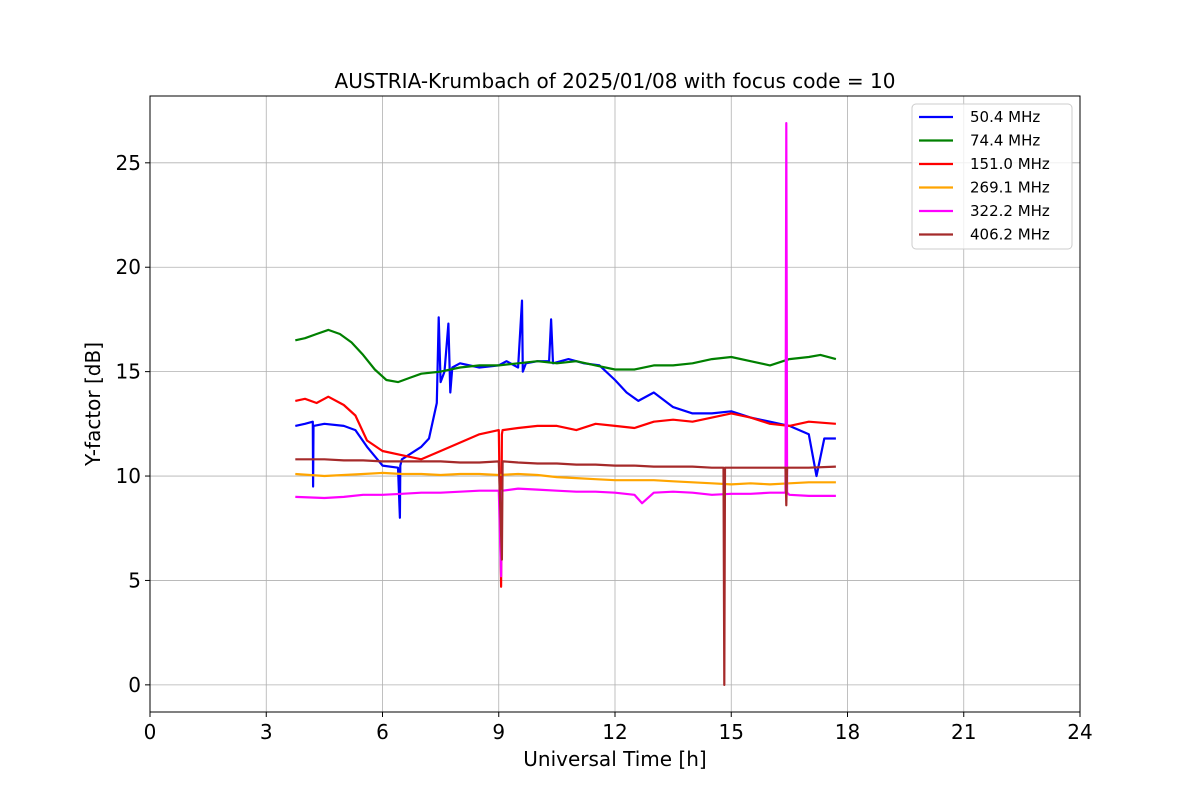  What do you see at coordinates (150, 732) in the screenshot?
I see `x-tick-label: 0` at bounding box center [150, 732].